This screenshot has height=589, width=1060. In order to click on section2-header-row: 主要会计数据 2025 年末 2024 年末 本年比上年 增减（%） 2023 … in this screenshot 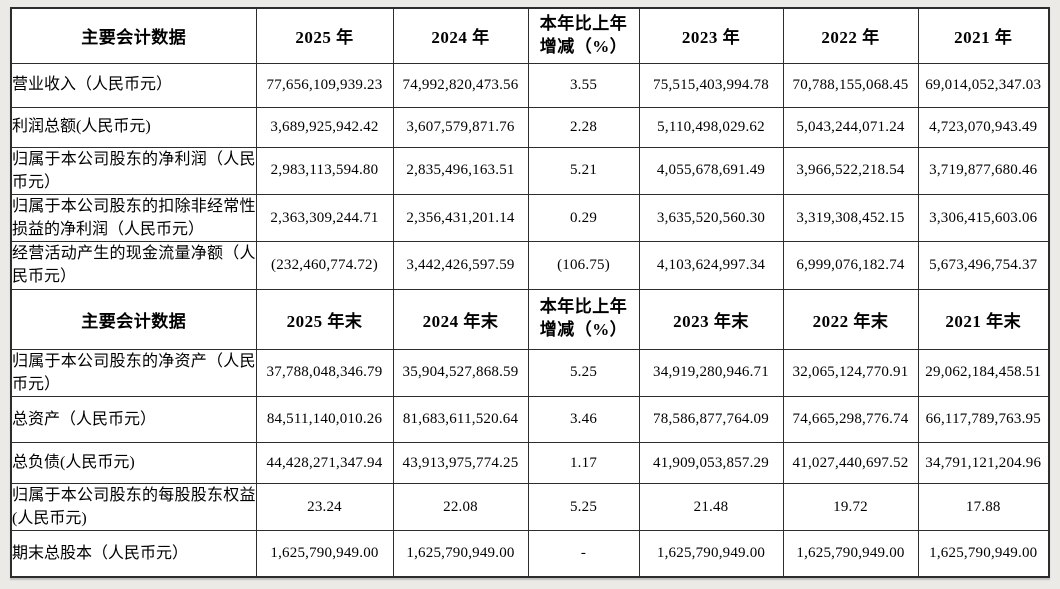, I will do `click(530, 319)`.